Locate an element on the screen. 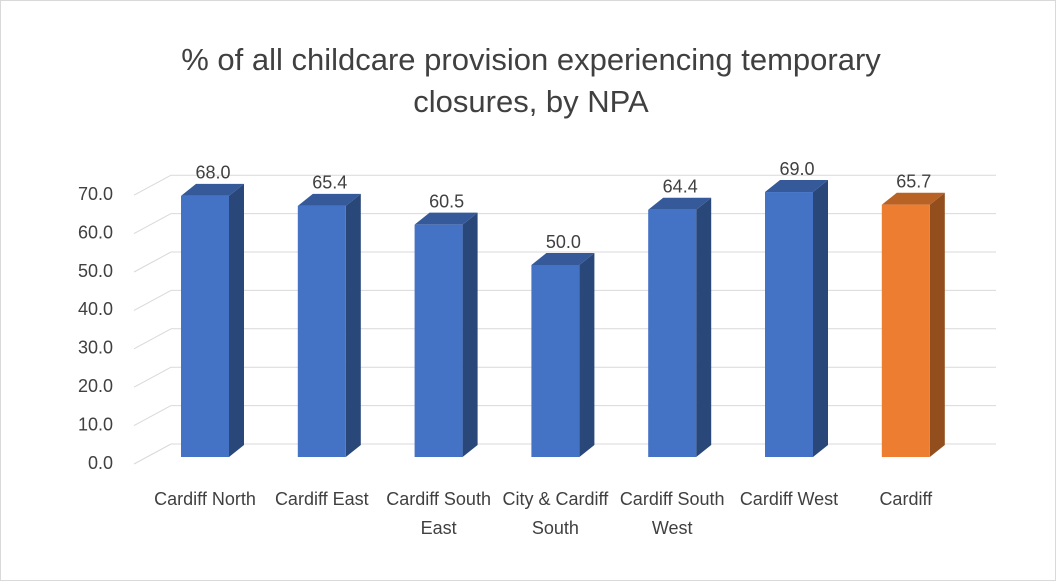 Image resolution: width=1056 pixels, height=581 pixels. x-tick-label: Cardiff East is located at coordinates (321, 499).